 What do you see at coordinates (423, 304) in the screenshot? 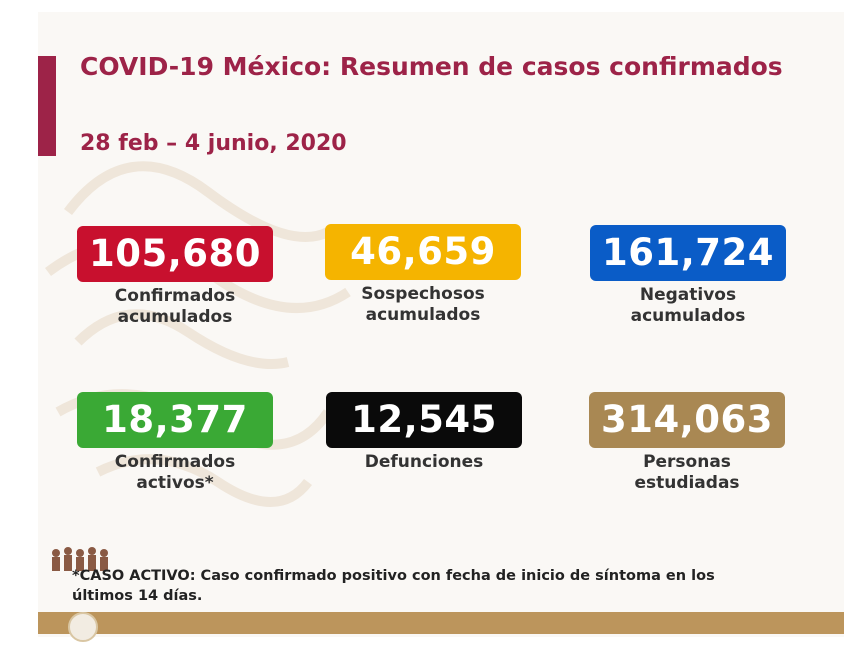
I see `stat-label: Sospechosos acumulados` at bounding box center [423, 304].